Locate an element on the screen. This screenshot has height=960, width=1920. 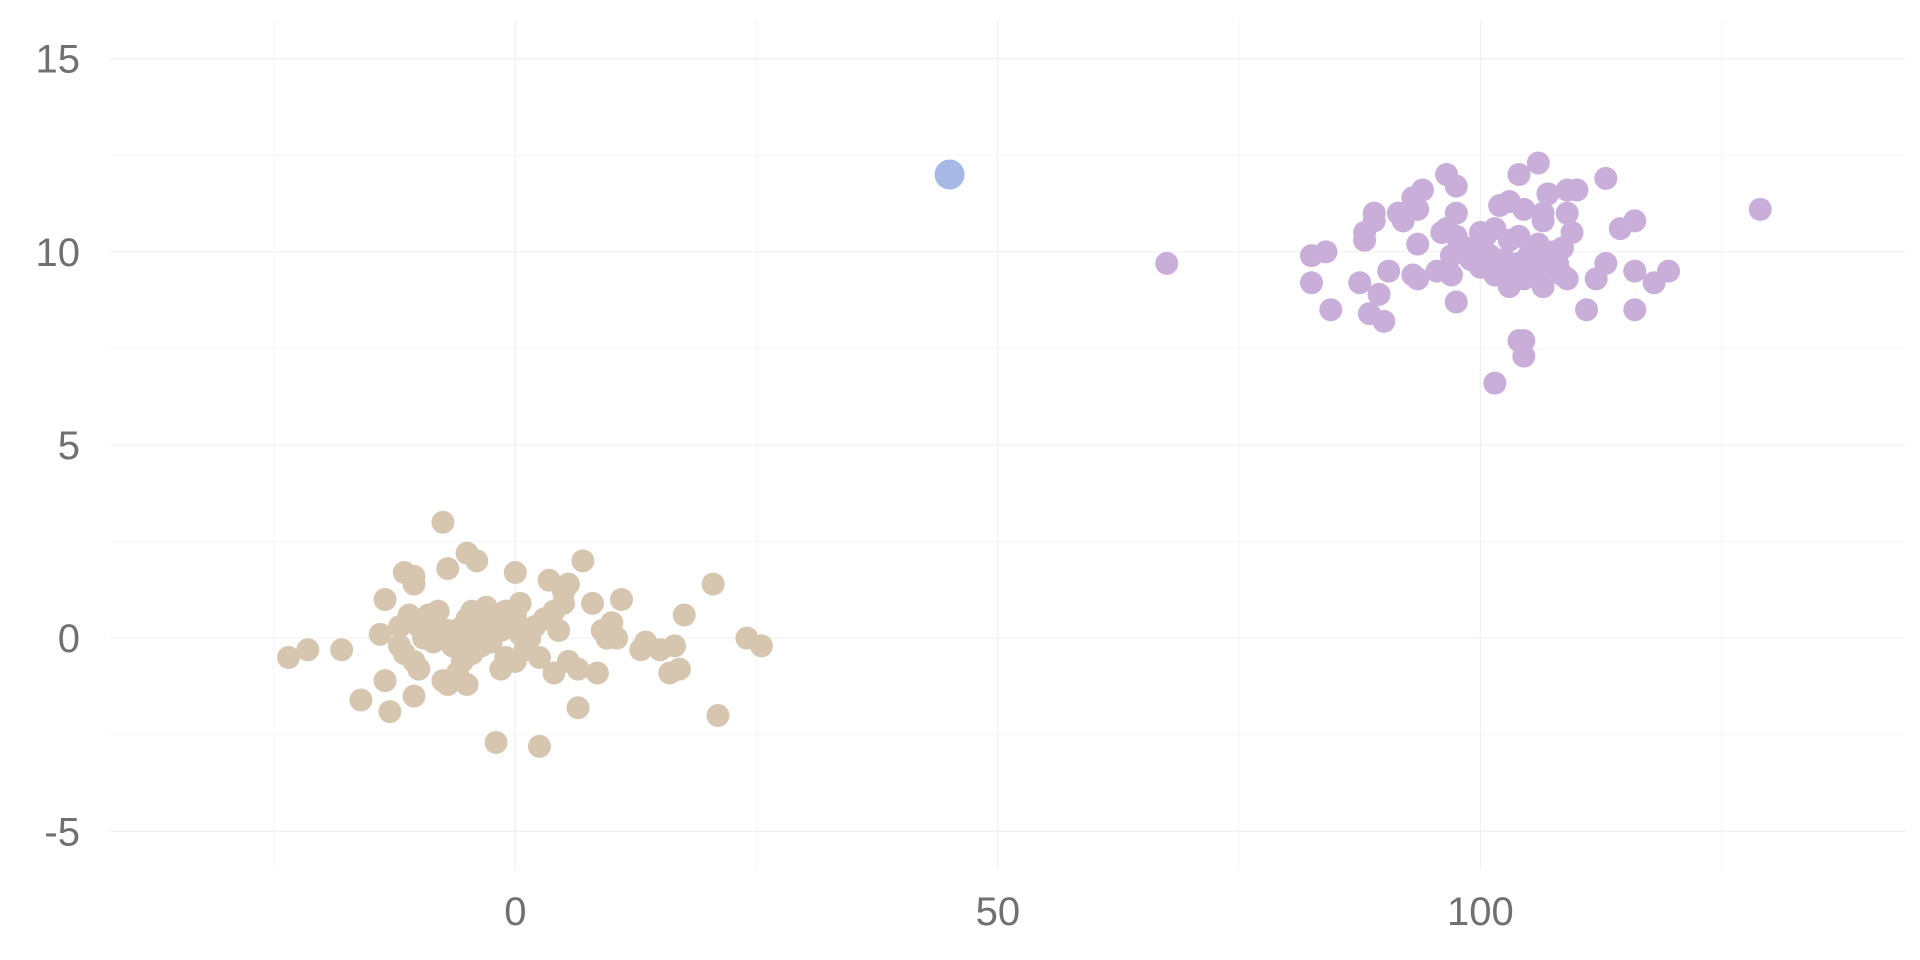
x-tick-label: 0 is located at coordinates (515, 912).